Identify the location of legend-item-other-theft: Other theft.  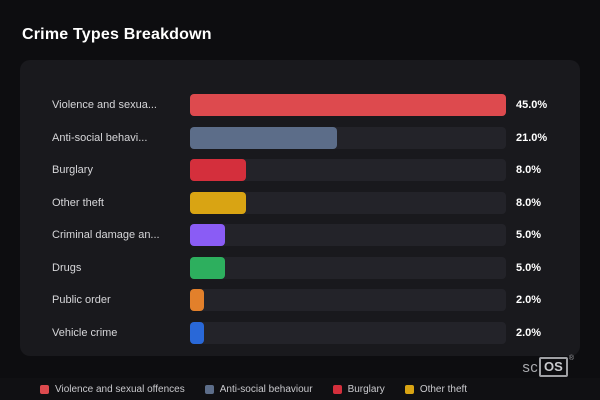
(436, 389).